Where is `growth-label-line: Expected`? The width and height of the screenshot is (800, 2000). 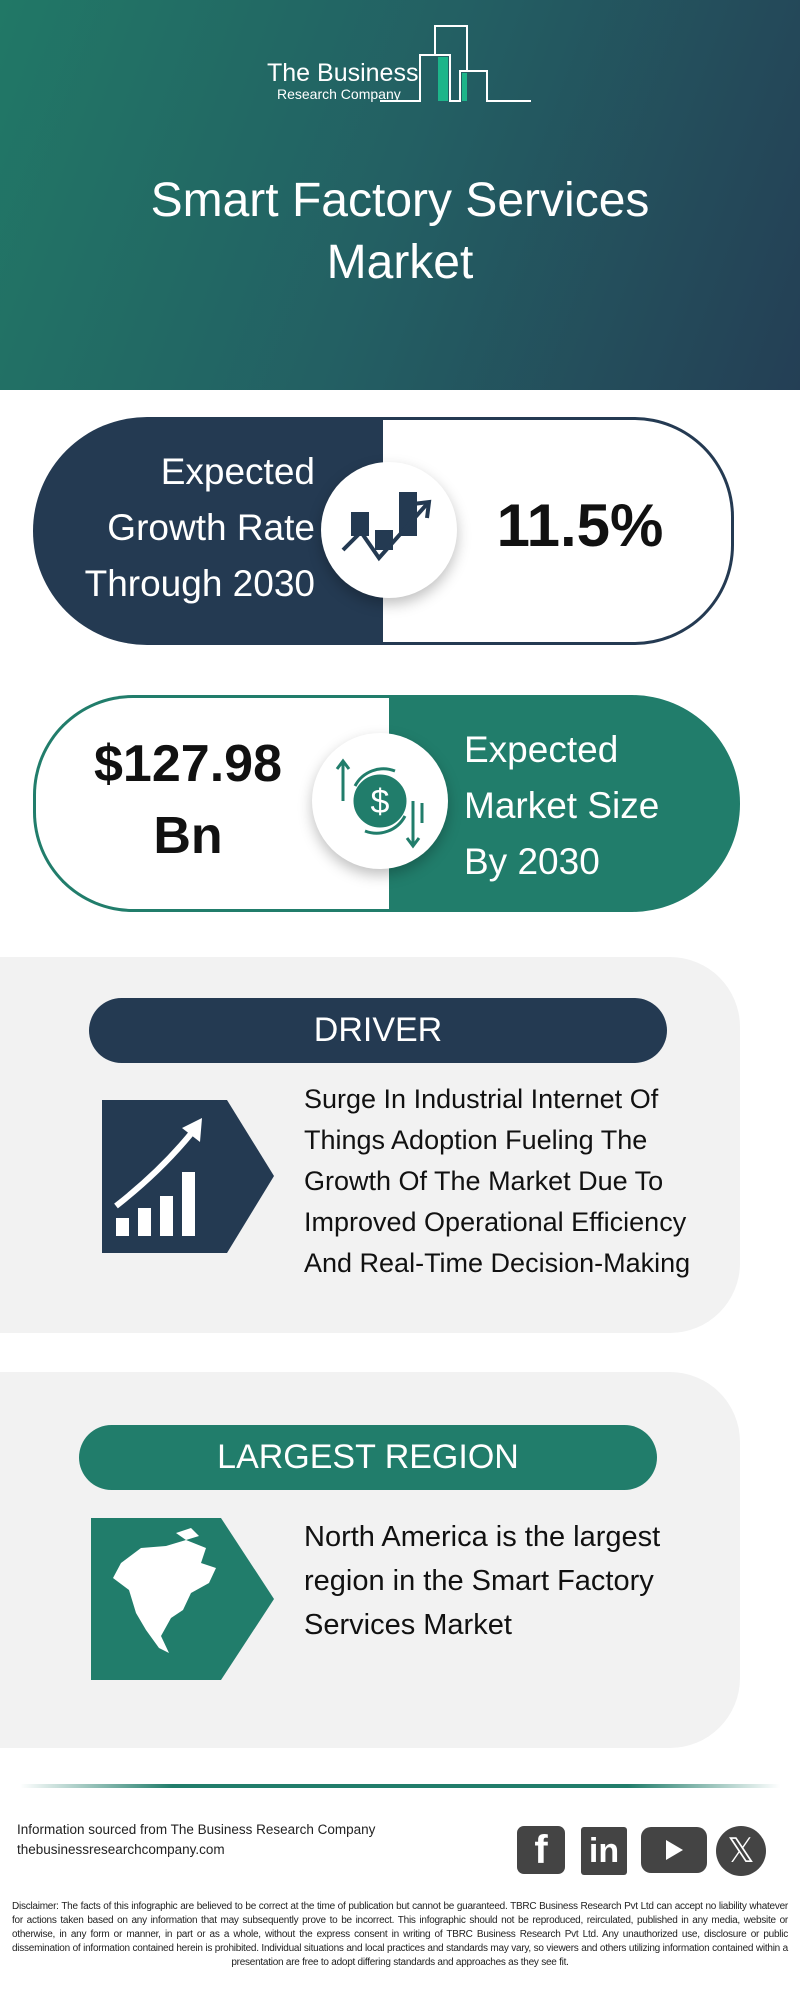 growth-label-line: Expected is located at coordinates (237, 471).